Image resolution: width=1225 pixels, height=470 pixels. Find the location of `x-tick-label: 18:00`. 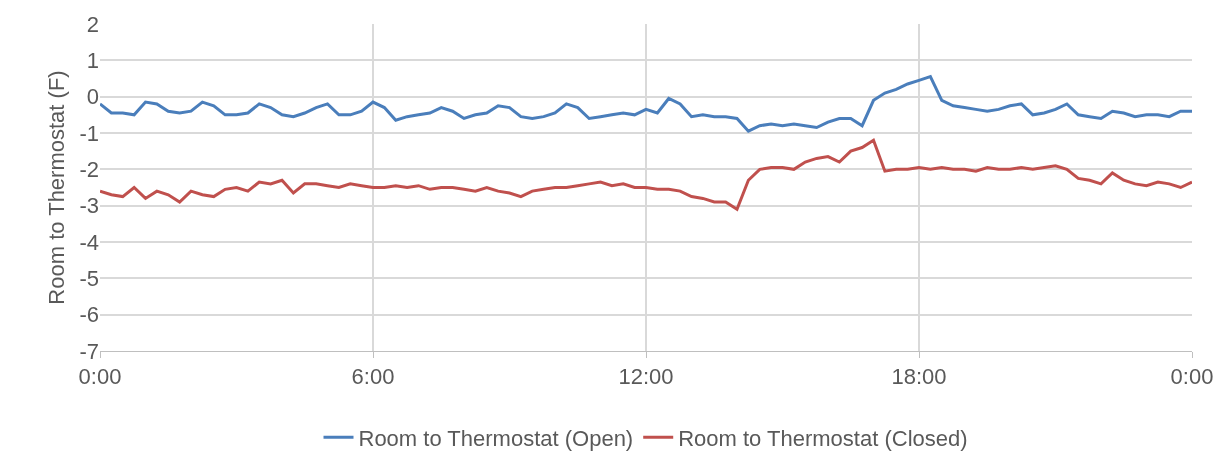

x-tick-label: 18:00 is located at coordinates (919, 377).